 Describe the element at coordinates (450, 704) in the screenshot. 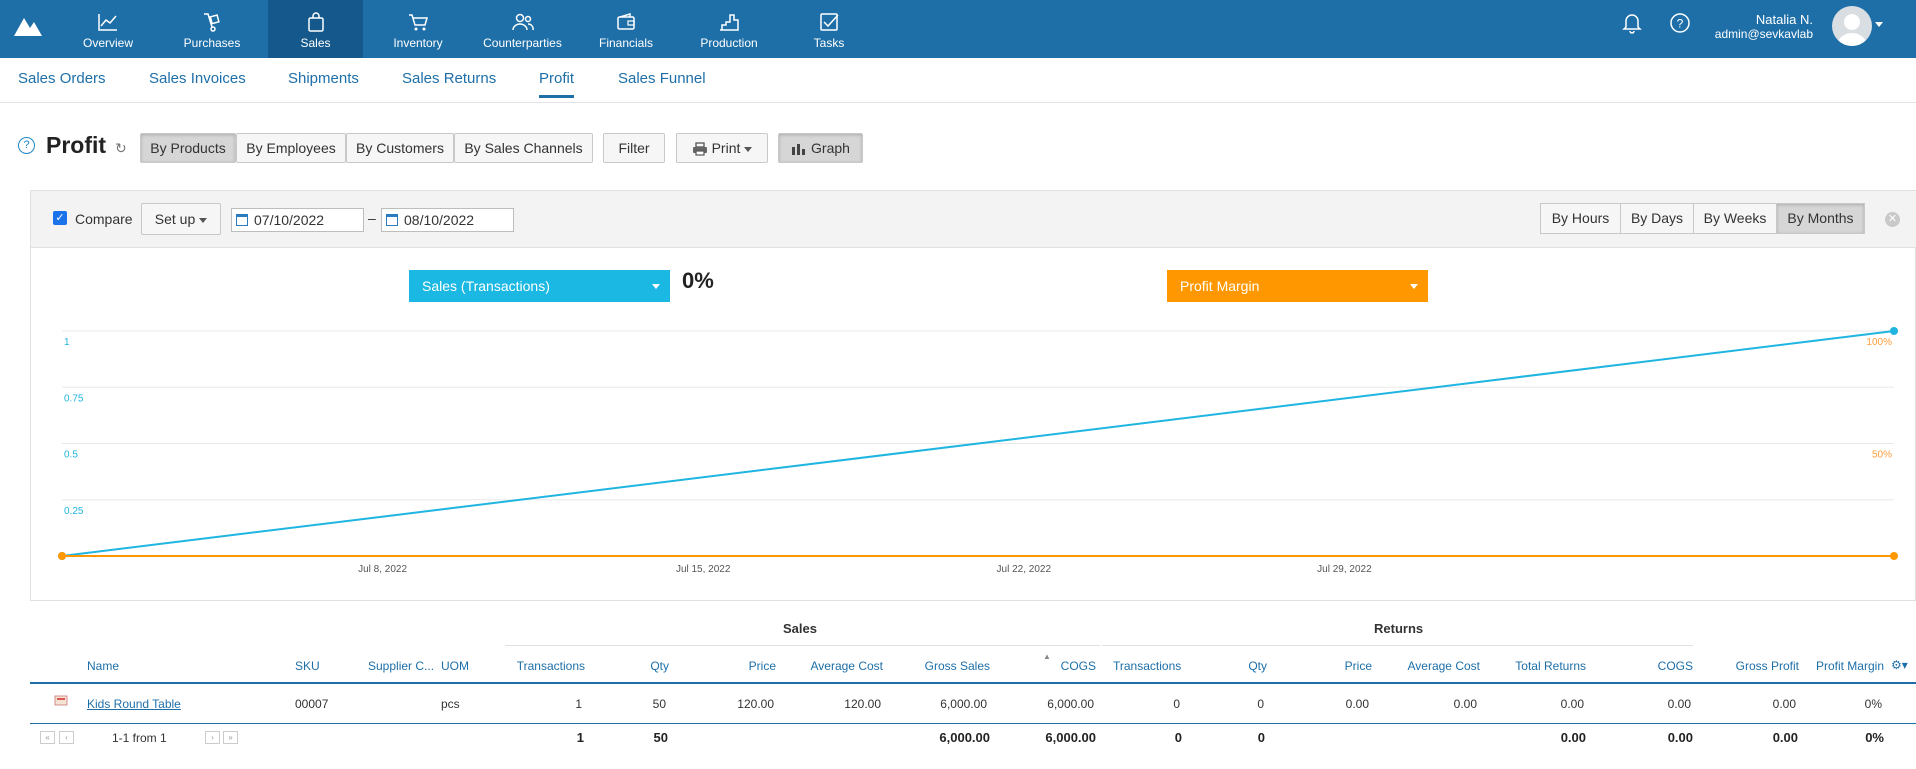

I see `cell-uom: pcs` at that location.